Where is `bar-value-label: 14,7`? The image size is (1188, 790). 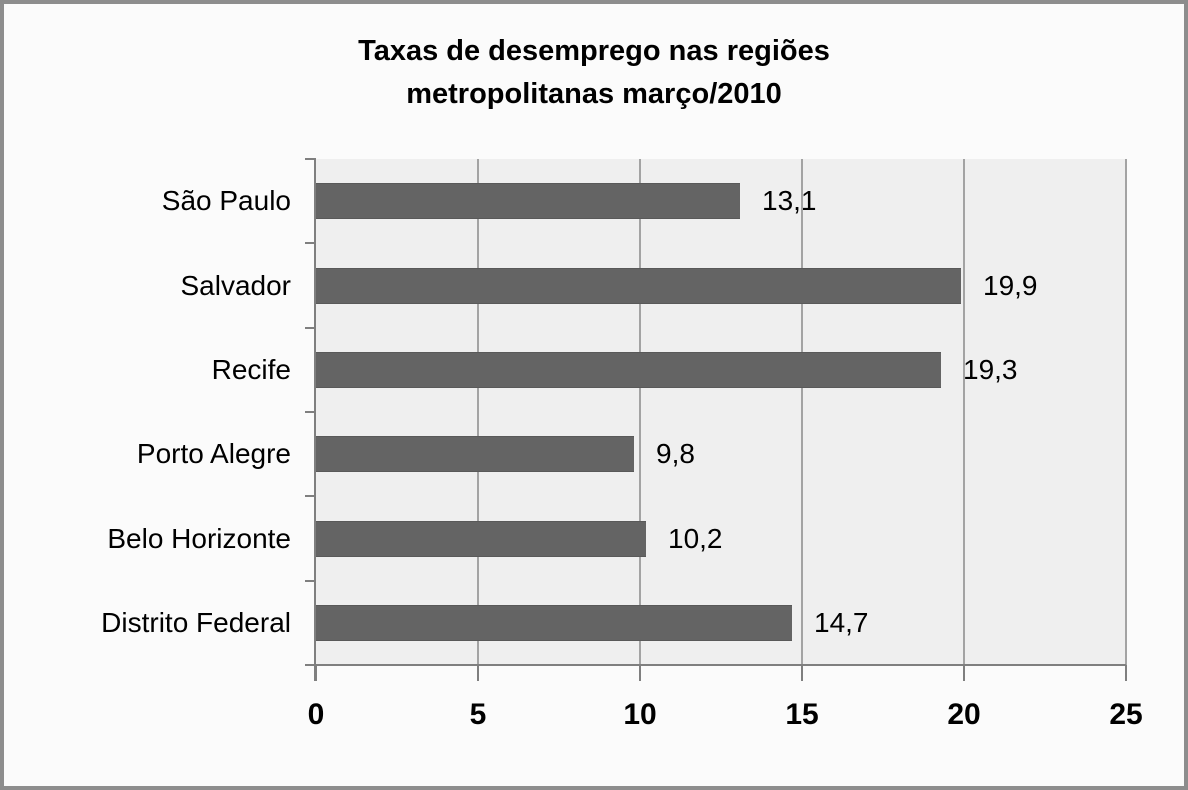 bar-value-label: 14,7 is located at coordinates (841, 622).